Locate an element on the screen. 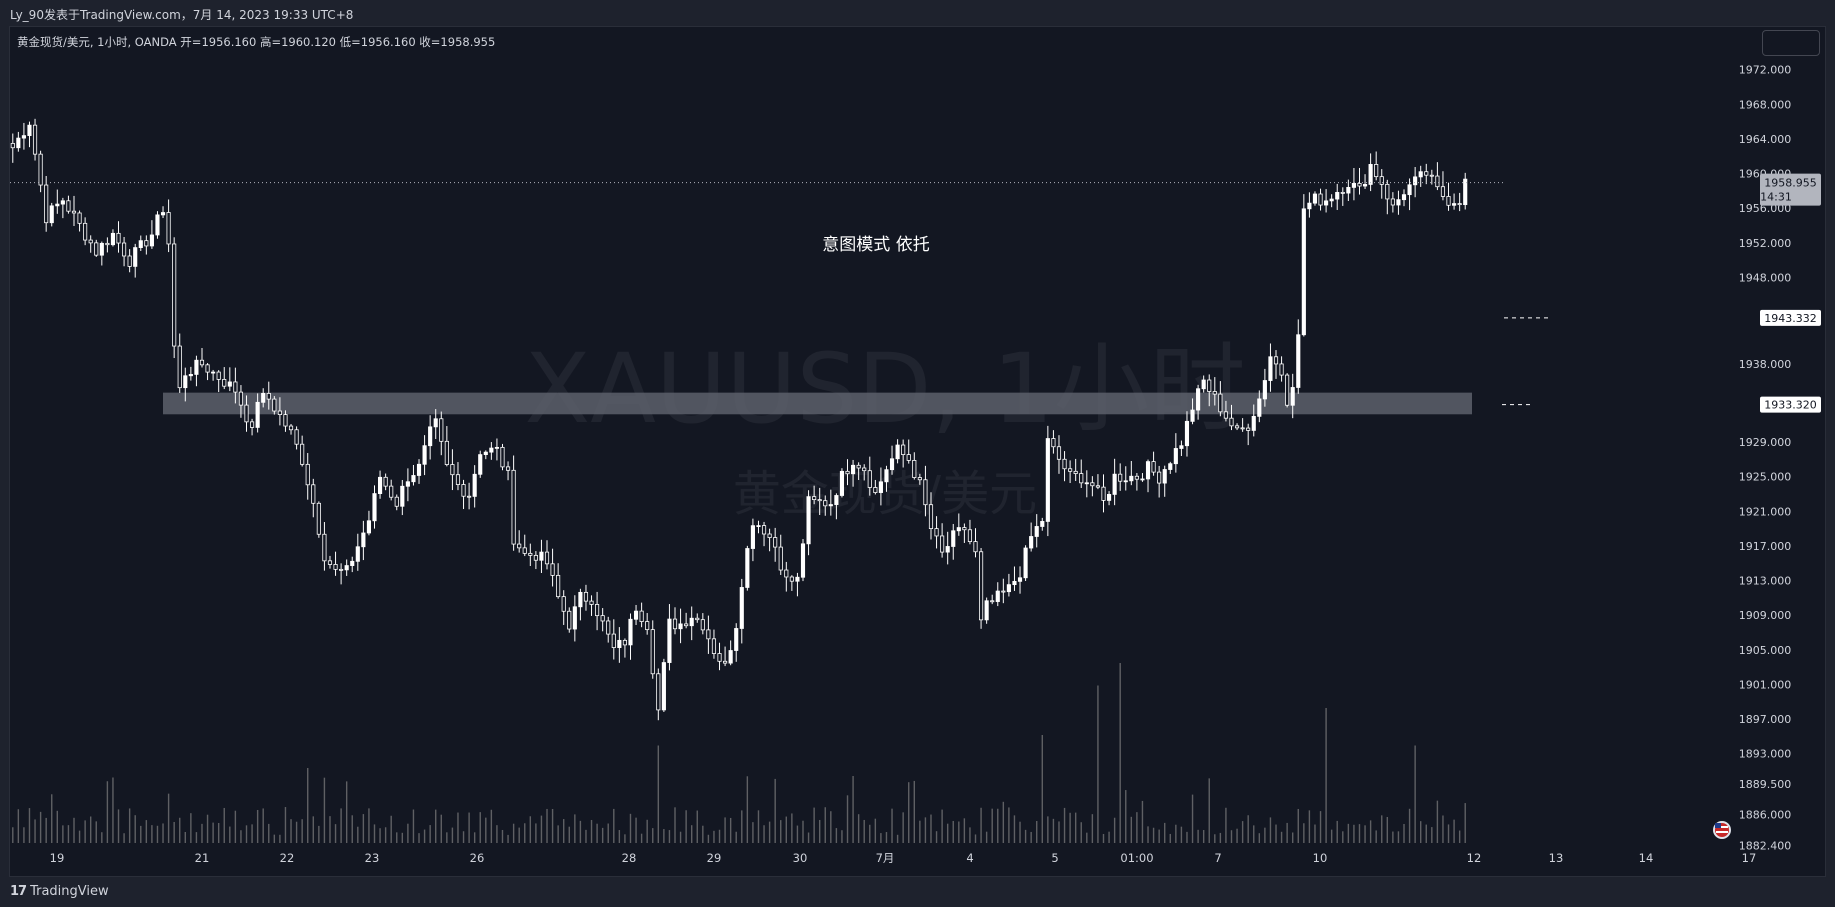  current-price-badge is located at coordinates (1790, 189).